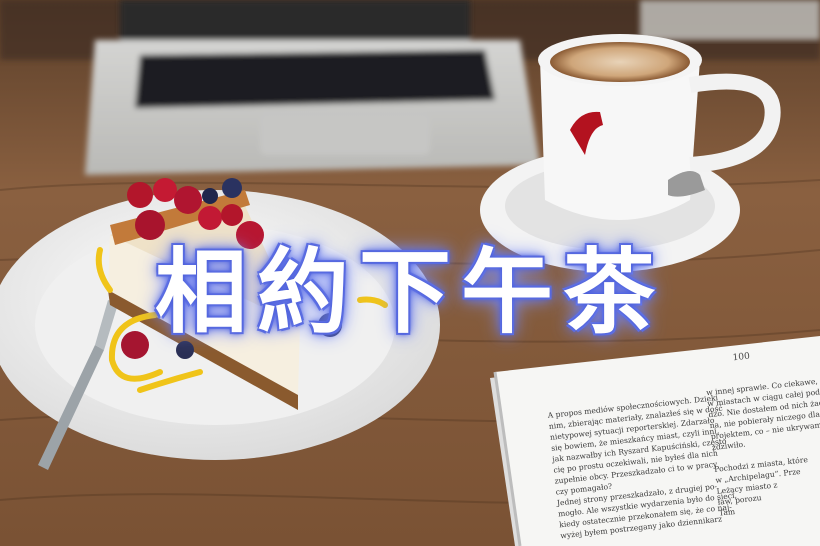  Describe the element at coordinates (741, 358) in the screenshot. I see `book-page-number: 100` at that location.